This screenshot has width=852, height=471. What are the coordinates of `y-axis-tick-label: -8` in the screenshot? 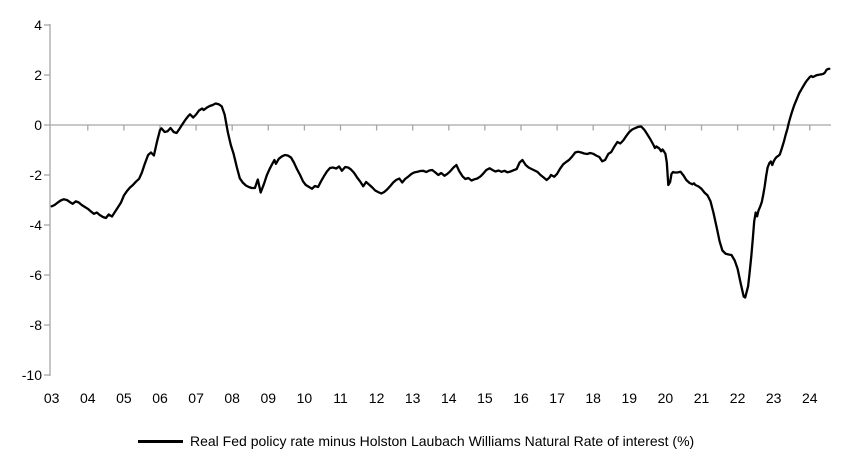 It's located at (35, 325).